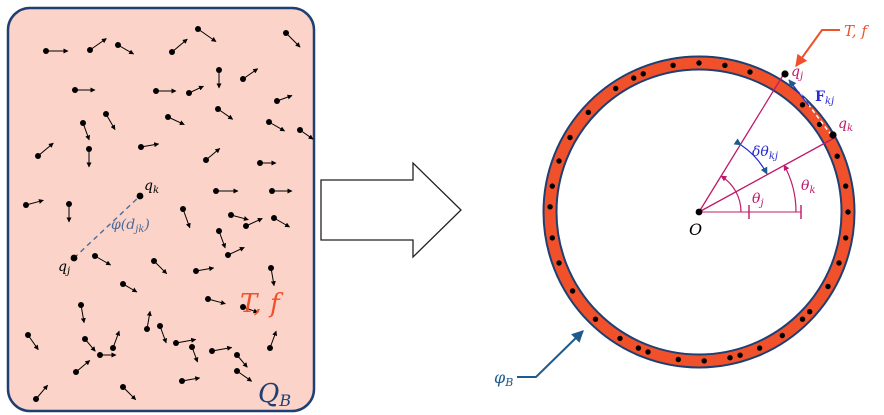 This screenshot has height=415, width=884. I want to click on origin-point, so click(699, 212).